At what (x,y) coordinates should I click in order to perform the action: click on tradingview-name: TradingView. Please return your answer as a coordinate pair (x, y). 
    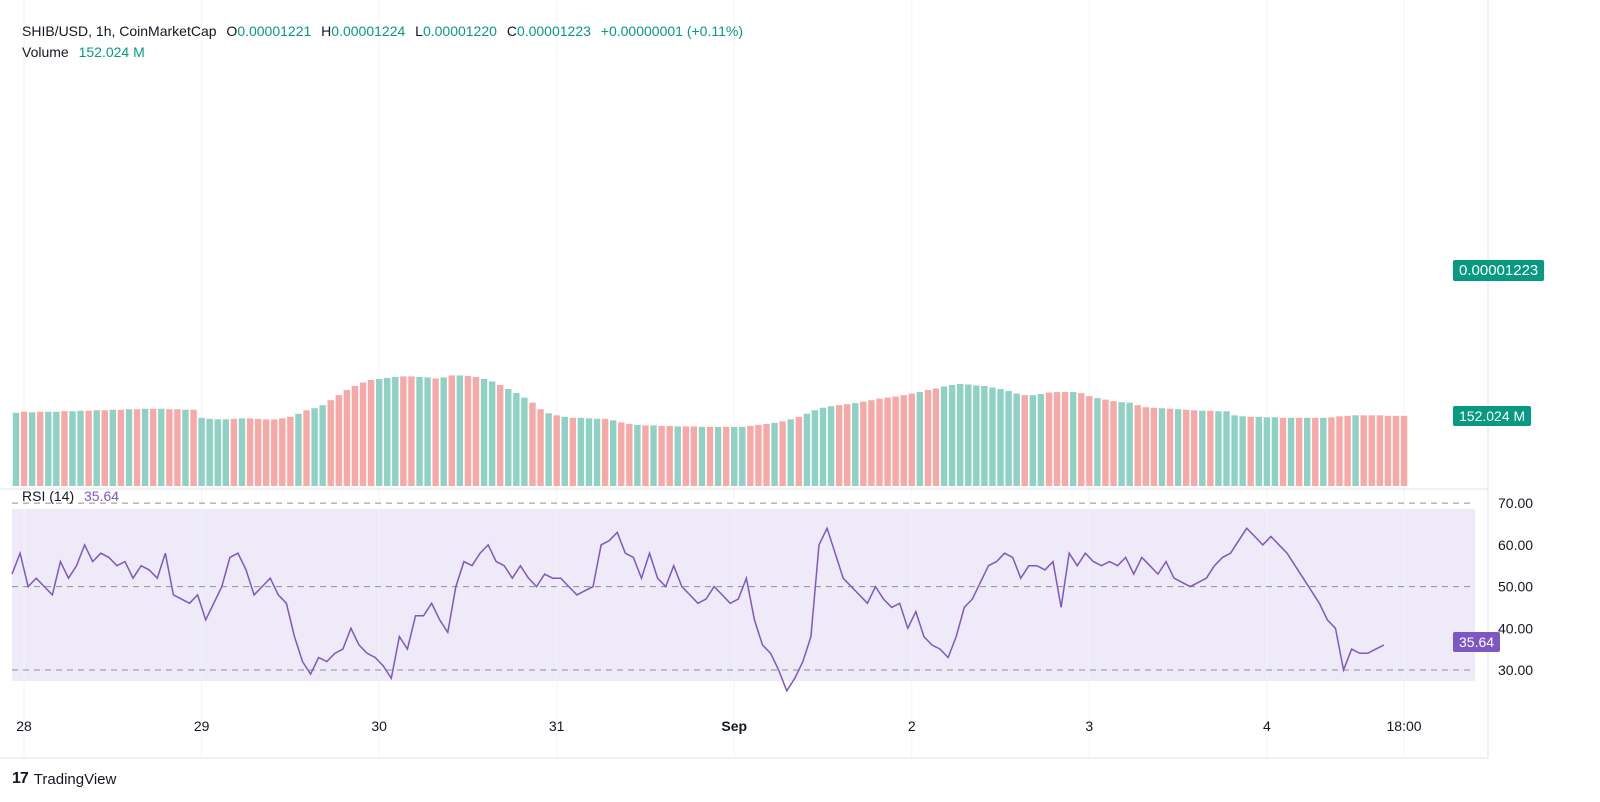
    Looking at the image, I should click on (75, 779).